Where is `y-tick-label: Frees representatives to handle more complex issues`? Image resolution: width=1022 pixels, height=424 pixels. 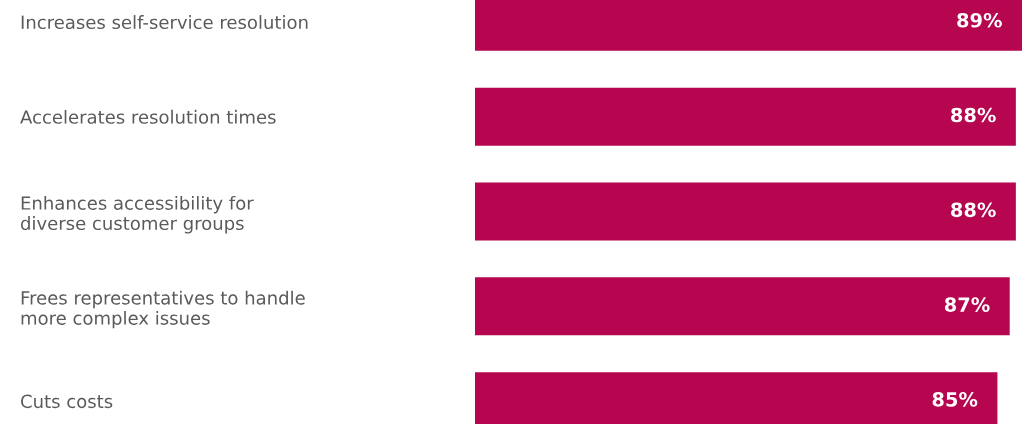 y-tick-label: Frees representatives to handle more complex issues is located at coordinates (163, 309).